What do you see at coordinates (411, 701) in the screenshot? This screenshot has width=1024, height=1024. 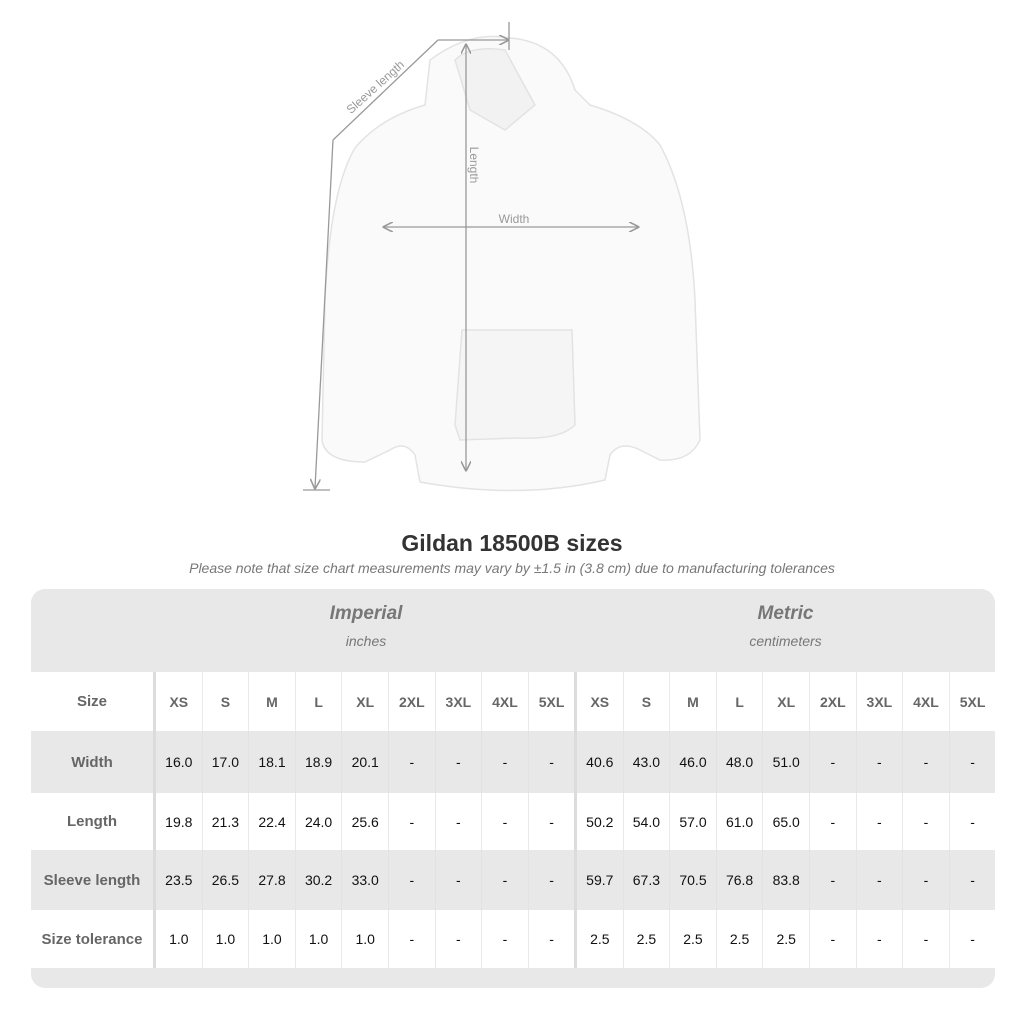 I see `imperial-size-header: 2XL` at bounding box center [411, 701].